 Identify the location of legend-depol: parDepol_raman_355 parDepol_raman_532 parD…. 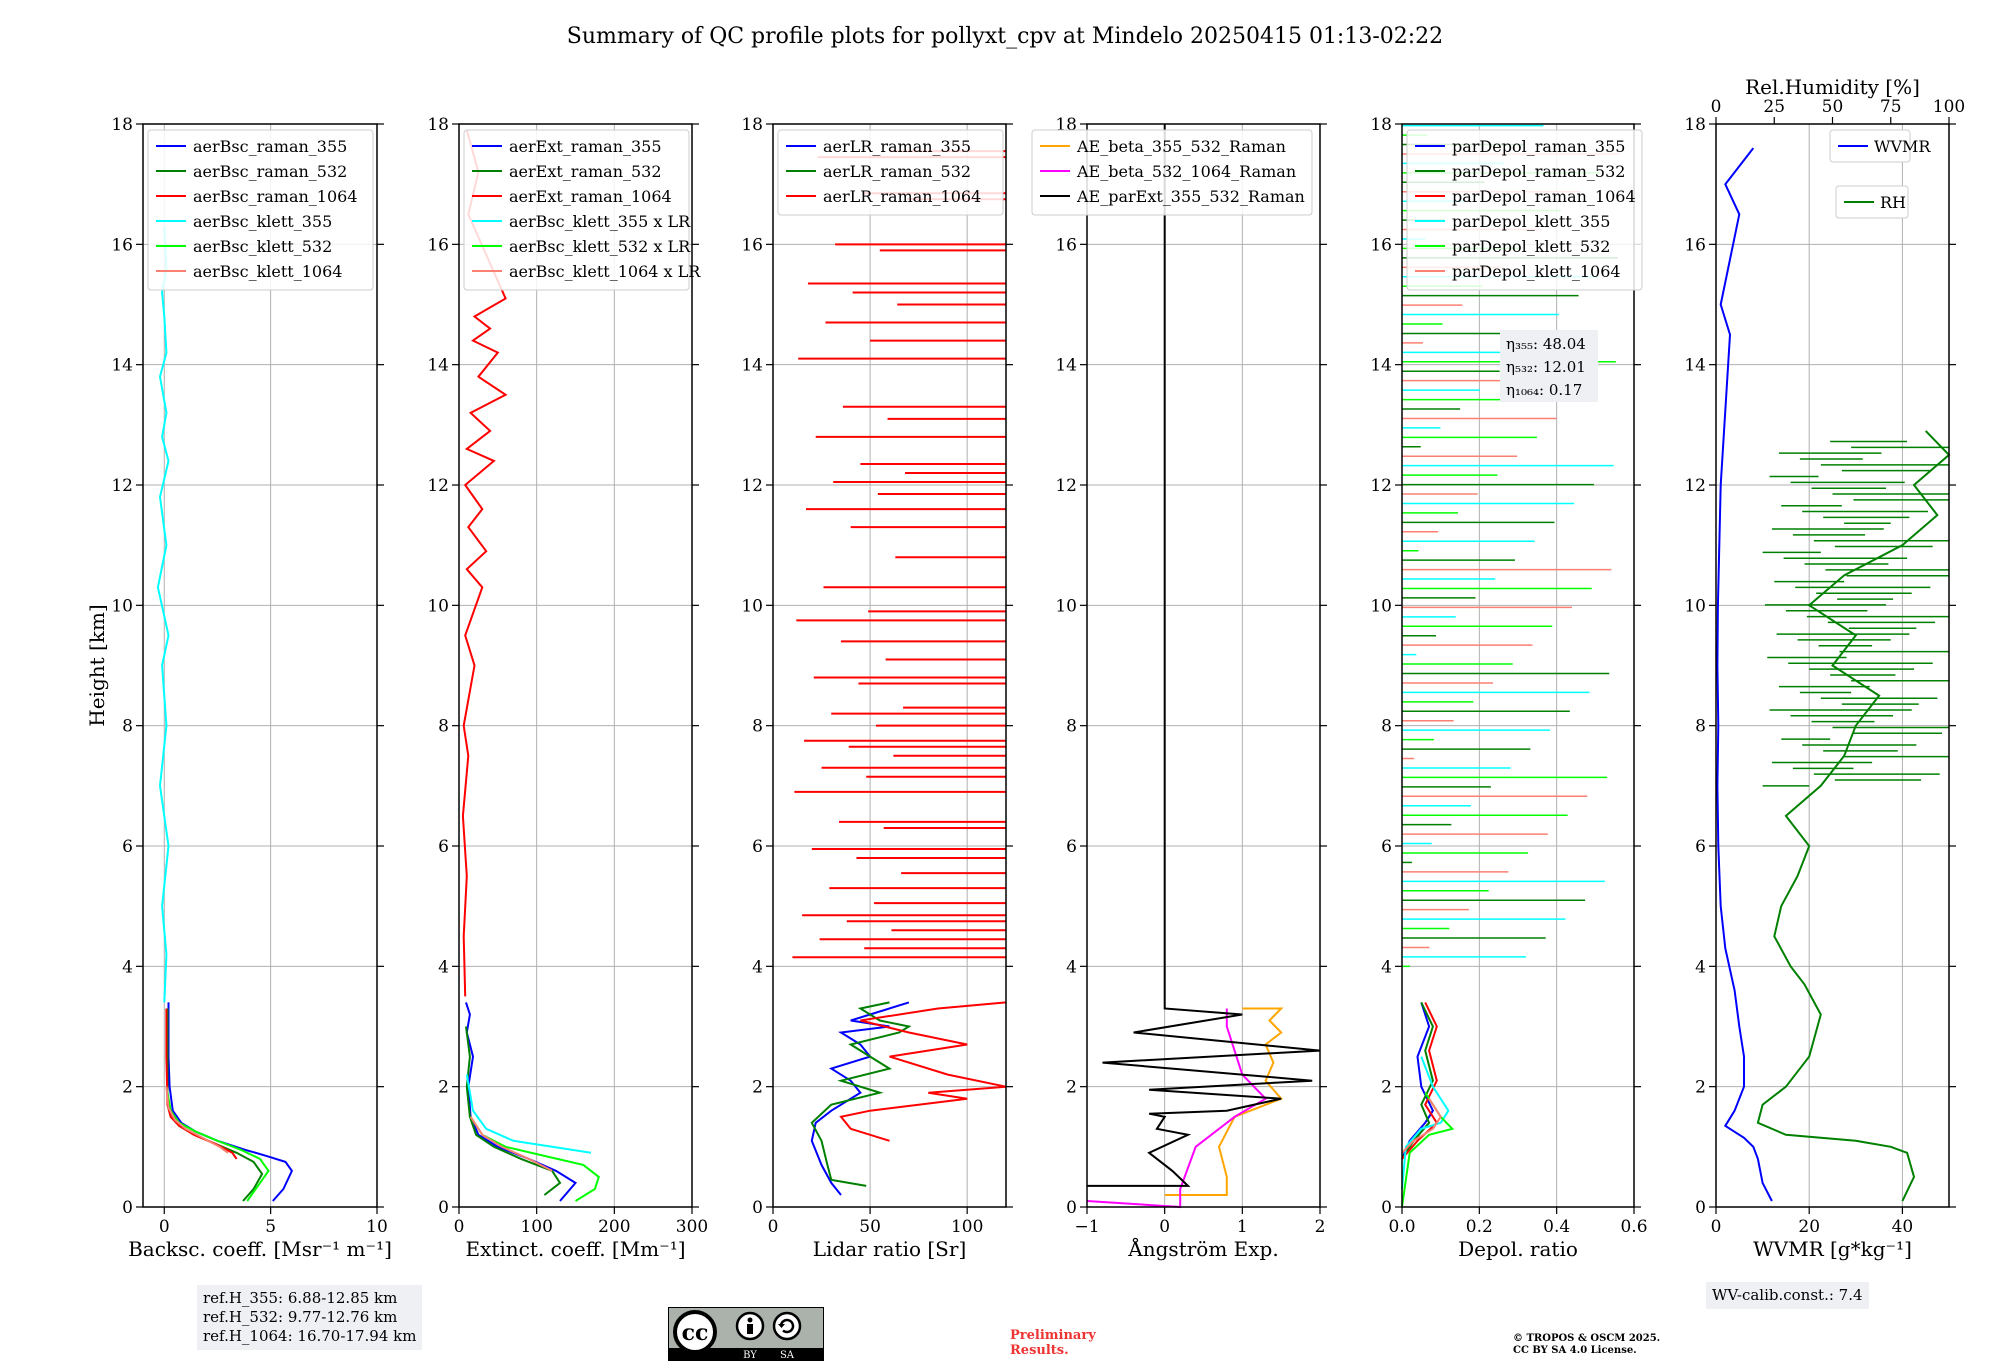
(1524, 210).